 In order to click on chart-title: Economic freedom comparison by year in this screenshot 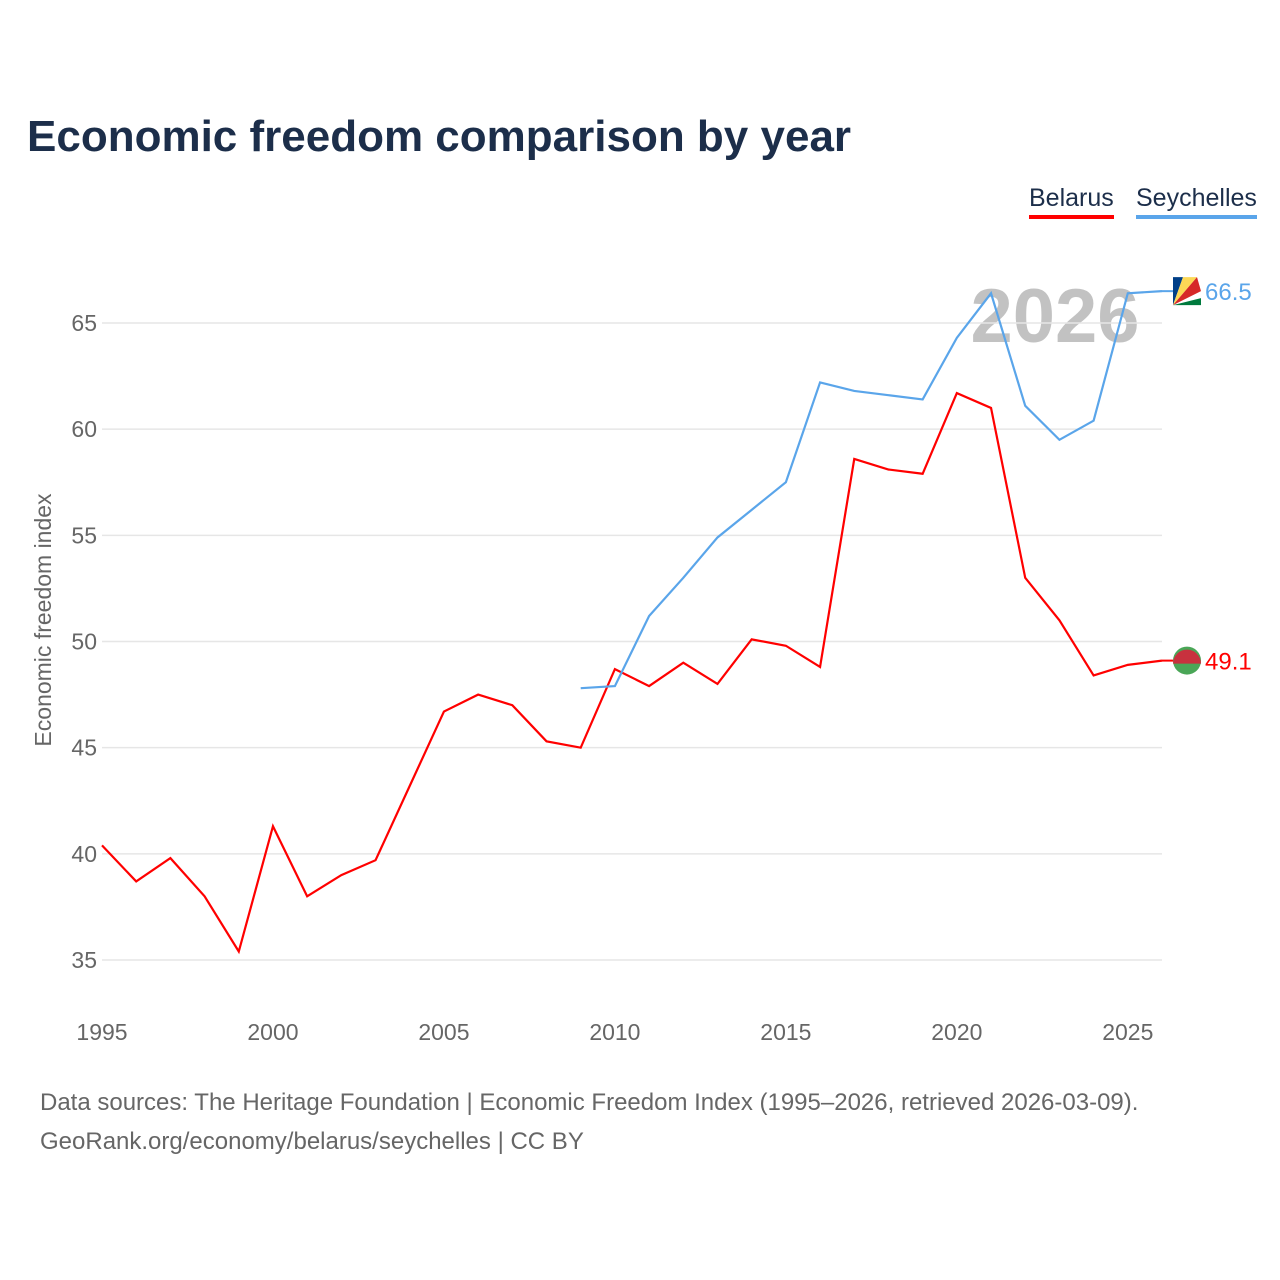, I will do `click(439, 136)`.